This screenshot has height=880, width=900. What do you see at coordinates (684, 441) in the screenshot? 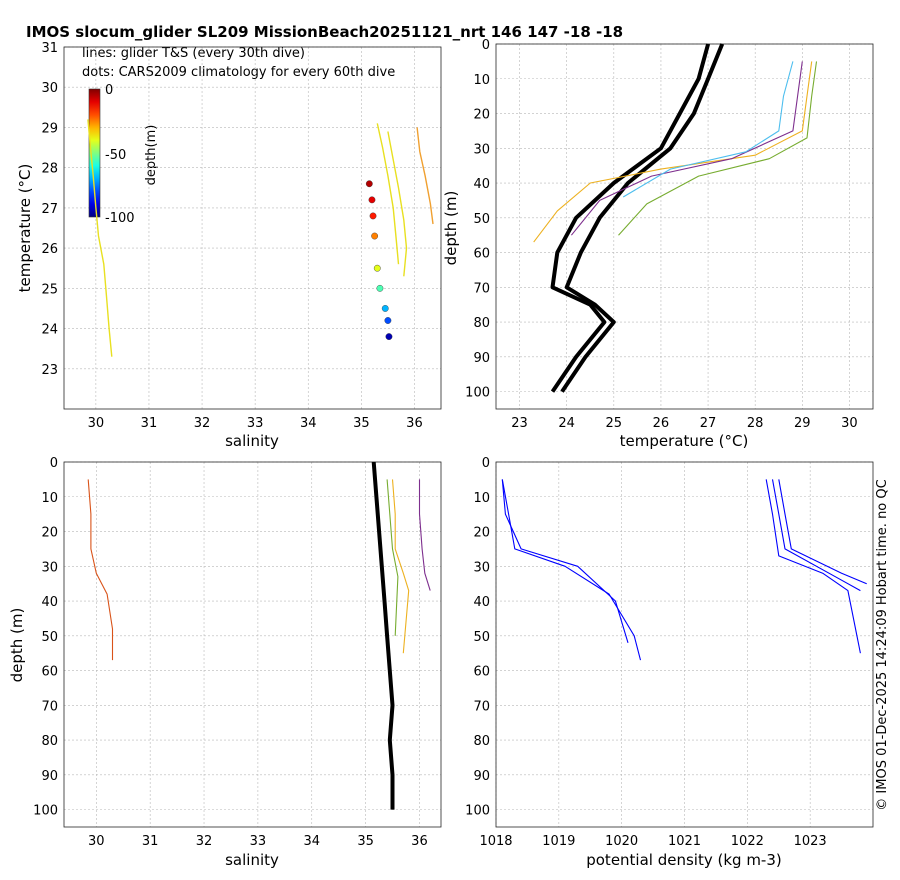
I see `tempdepth-xlabel: temperature (°C)` at bounding box center [684, 441].